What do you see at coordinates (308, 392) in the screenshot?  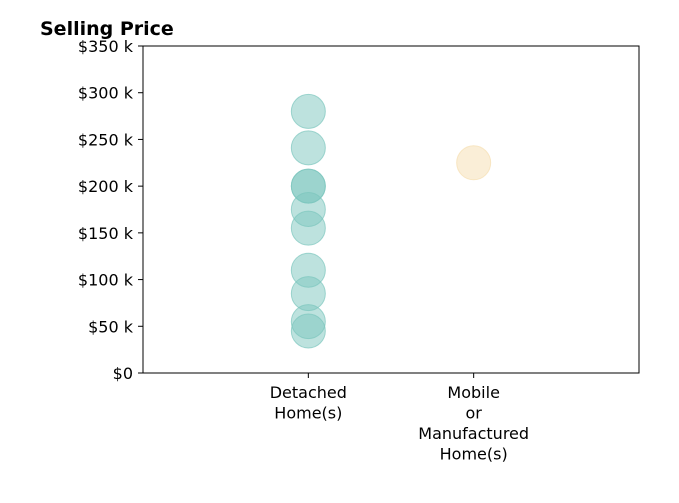 I see `x-tick-label: Detached` at bounding box center [308, 392].